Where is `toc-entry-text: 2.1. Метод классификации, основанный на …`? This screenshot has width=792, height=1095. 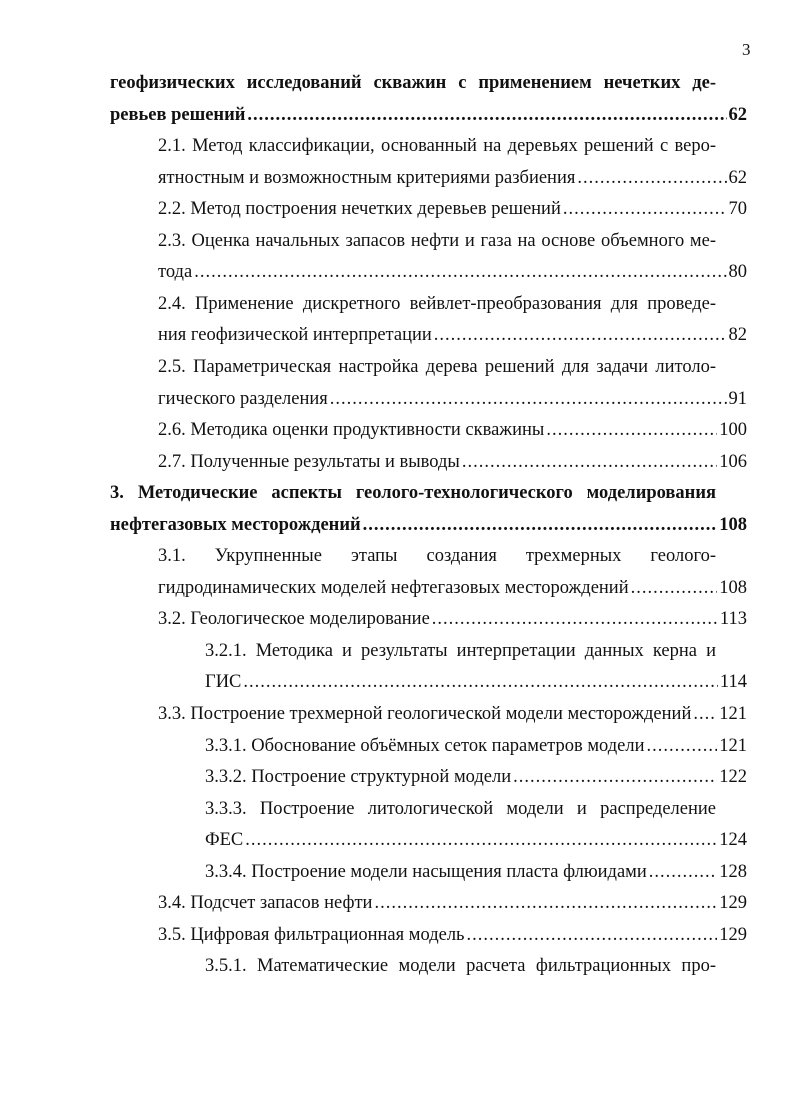
toc-entry-text: 2.1. Метод классификации, основанный на … is located at coordinates (437, 146).